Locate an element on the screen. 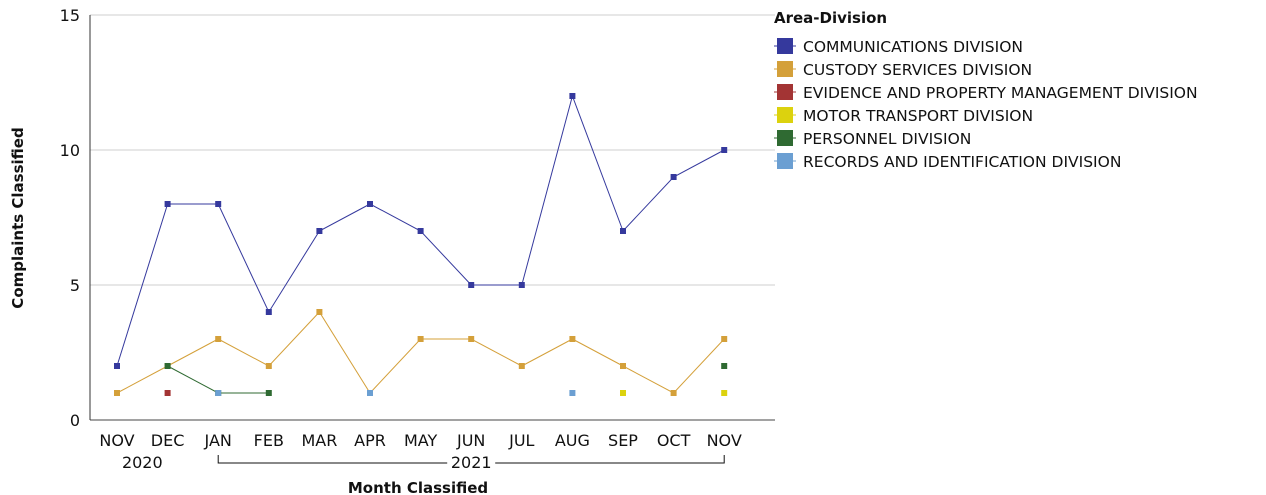 This screenshot has height=495, width=1266. y-tick-label: 5 is located at coordinates (75, 285).